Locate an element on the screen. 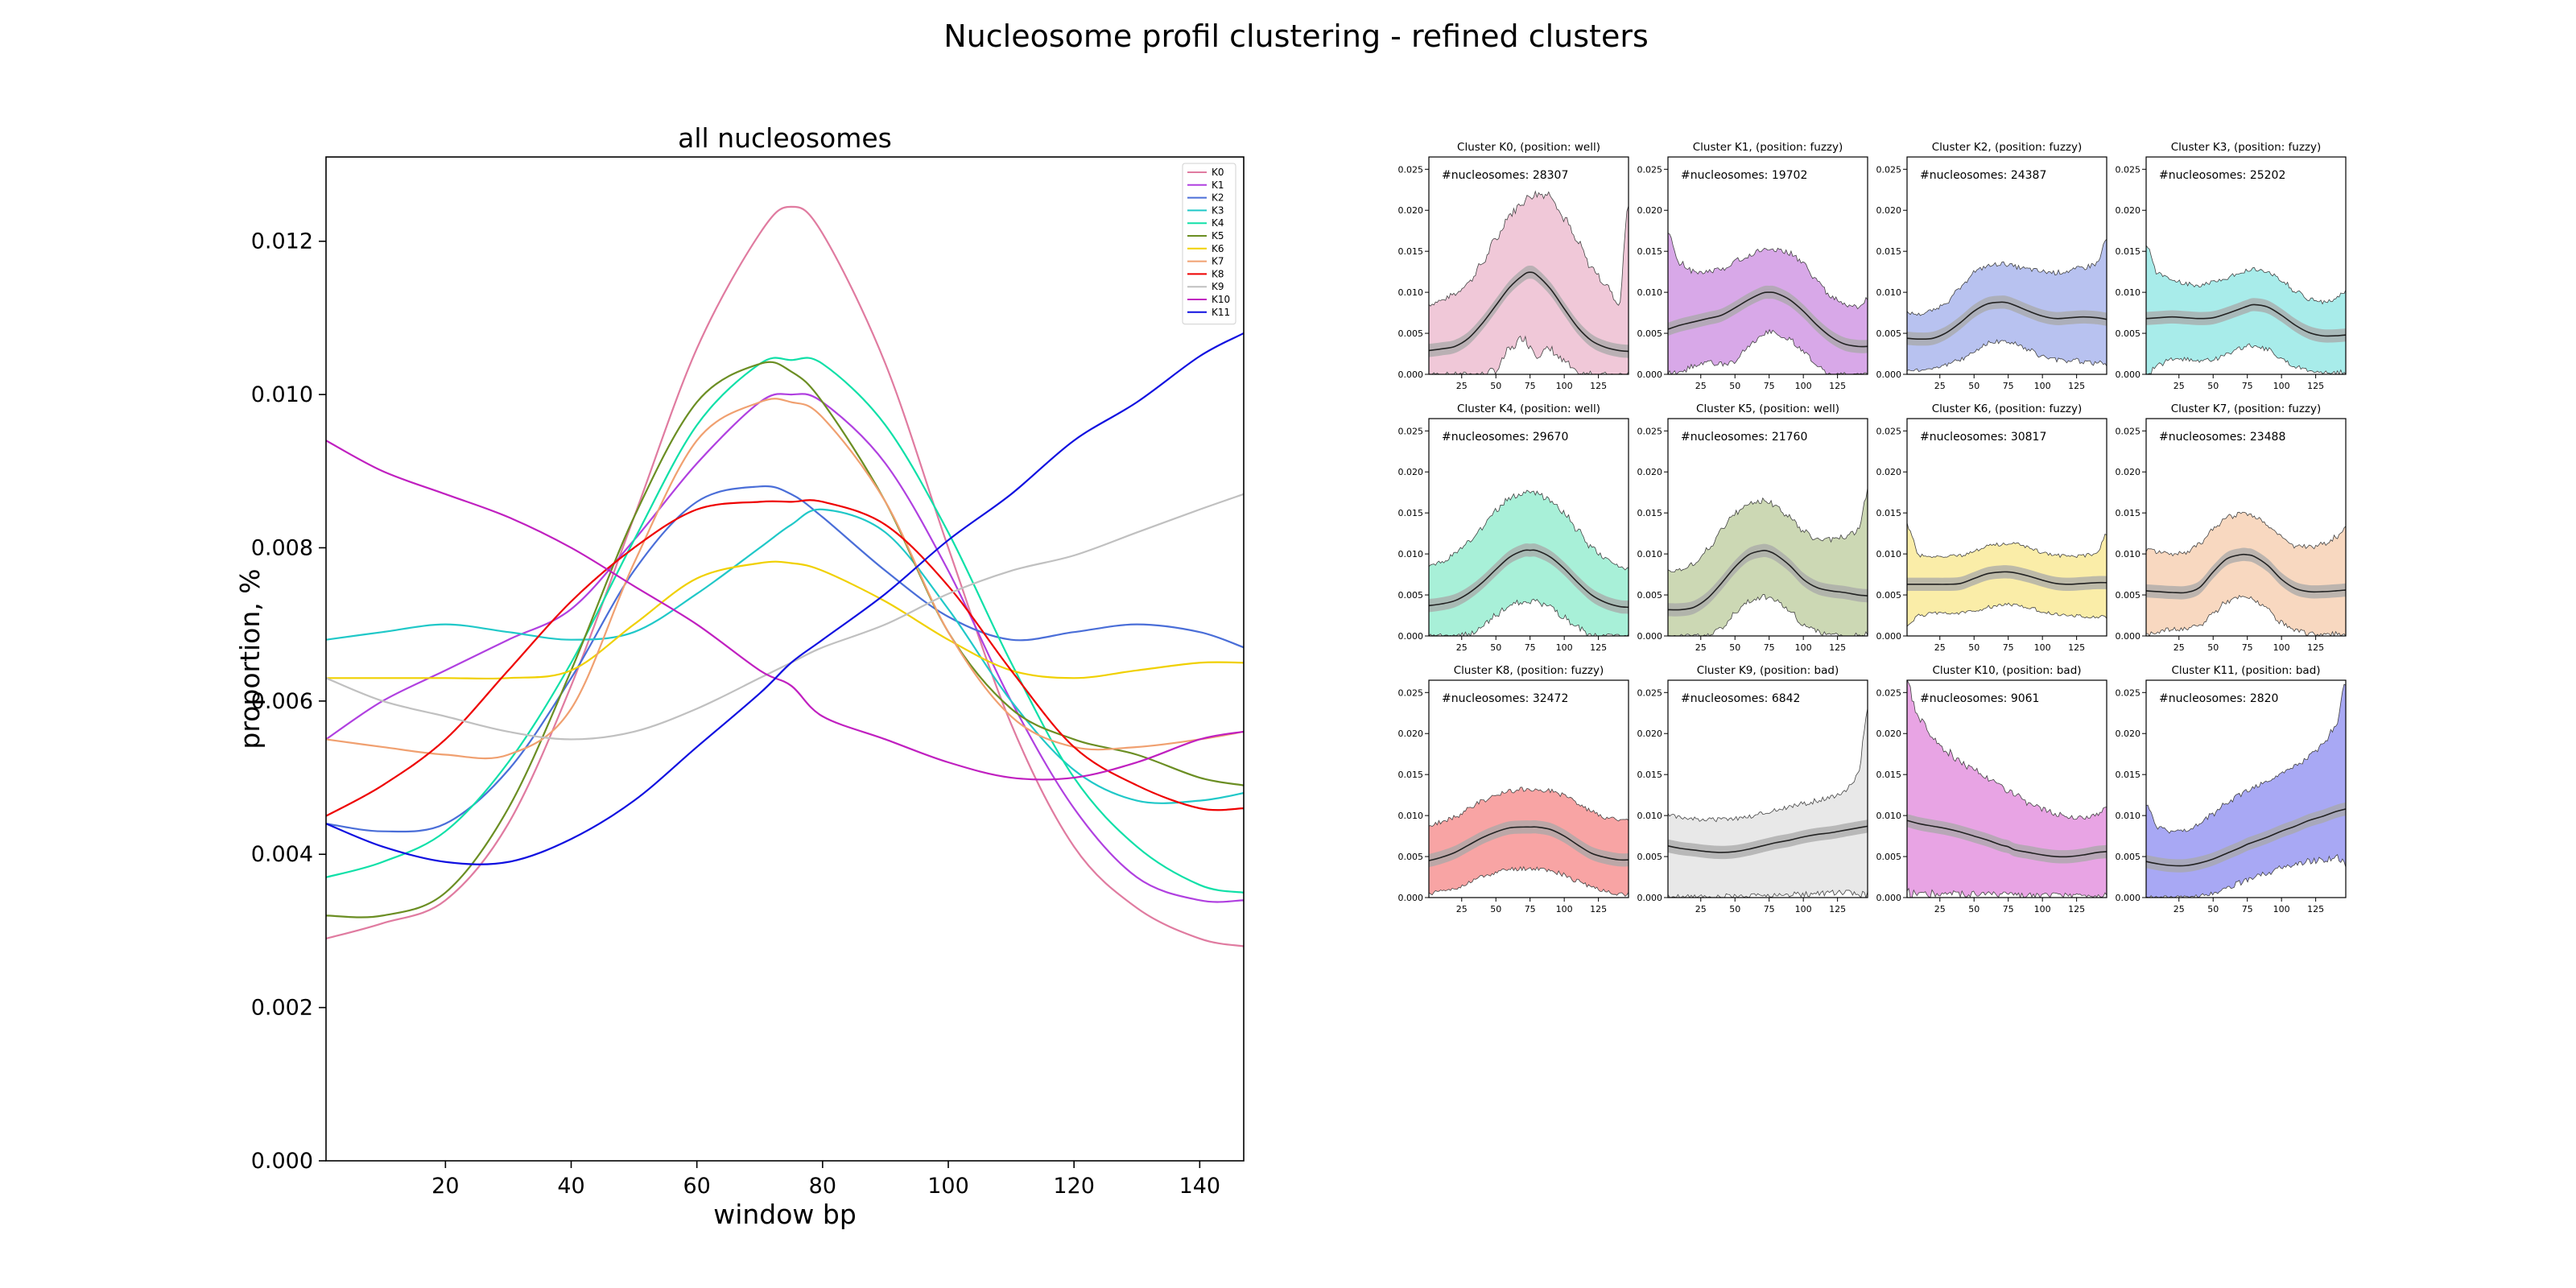 The image size is (2576, 1288). x-tick-label: 120 is located at coordinates (1074, 1186).